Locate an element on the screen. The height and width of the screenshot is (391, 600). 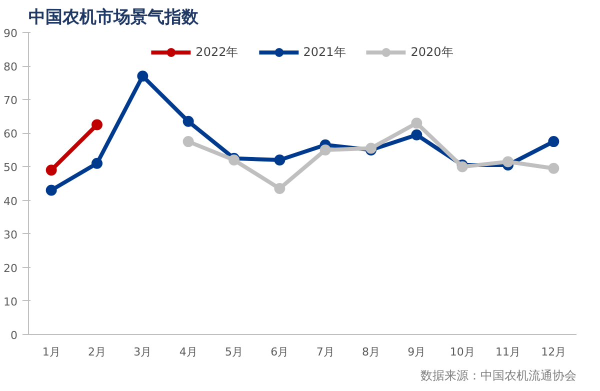
y-tick-label: 20 is located at coordinates (11, 268).